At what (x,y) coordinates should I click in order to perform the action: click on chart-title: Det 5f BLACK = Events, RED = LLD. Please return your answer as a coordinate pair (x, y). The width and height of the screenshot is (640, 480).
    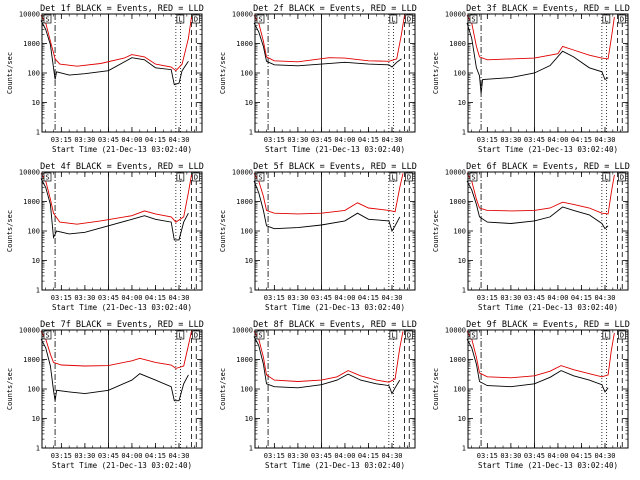
    Looking at the image, I should click on (335, 167).